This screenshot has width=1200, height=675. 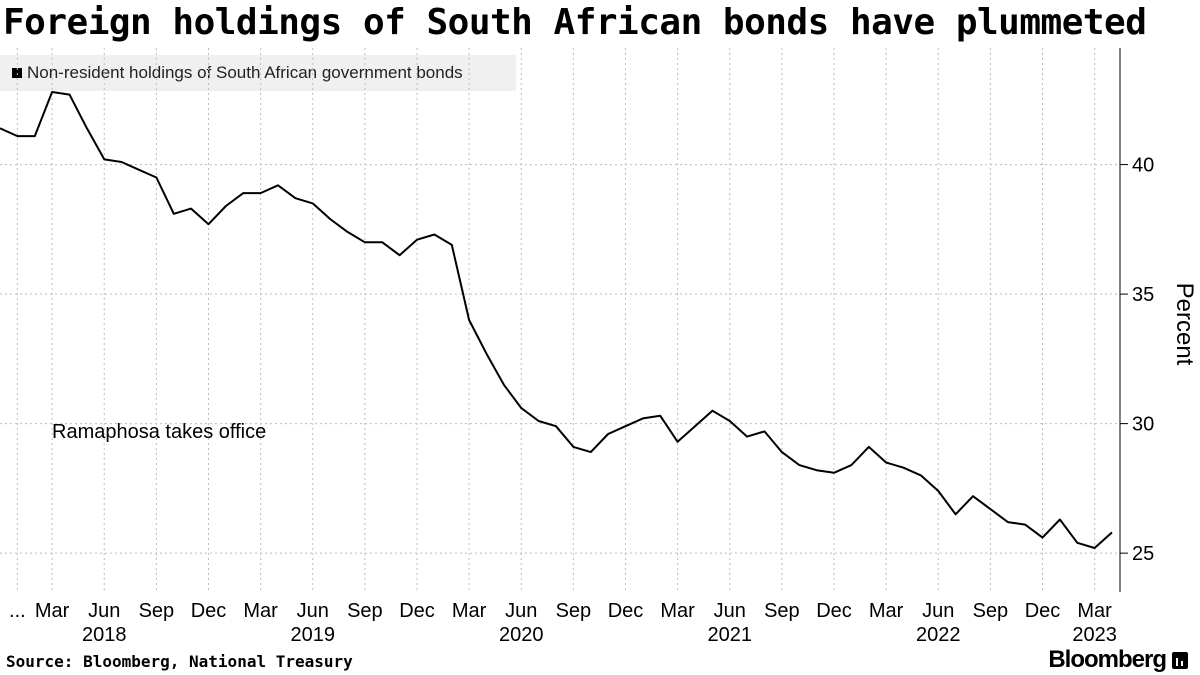 I want to click on bloomberg-logo: Bloomberg, so click(x=1118, y=660).